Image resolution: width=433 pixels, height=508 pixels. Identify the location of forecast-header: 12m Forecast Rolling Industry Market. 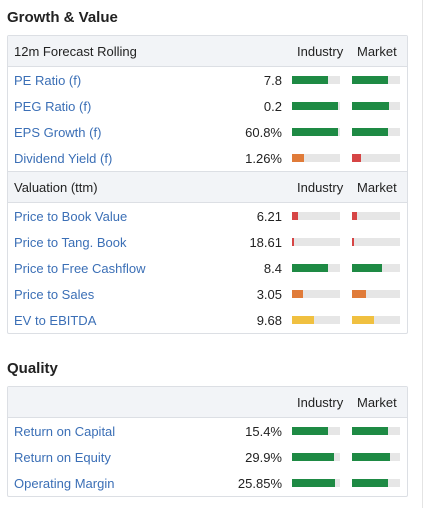
(207, 51).